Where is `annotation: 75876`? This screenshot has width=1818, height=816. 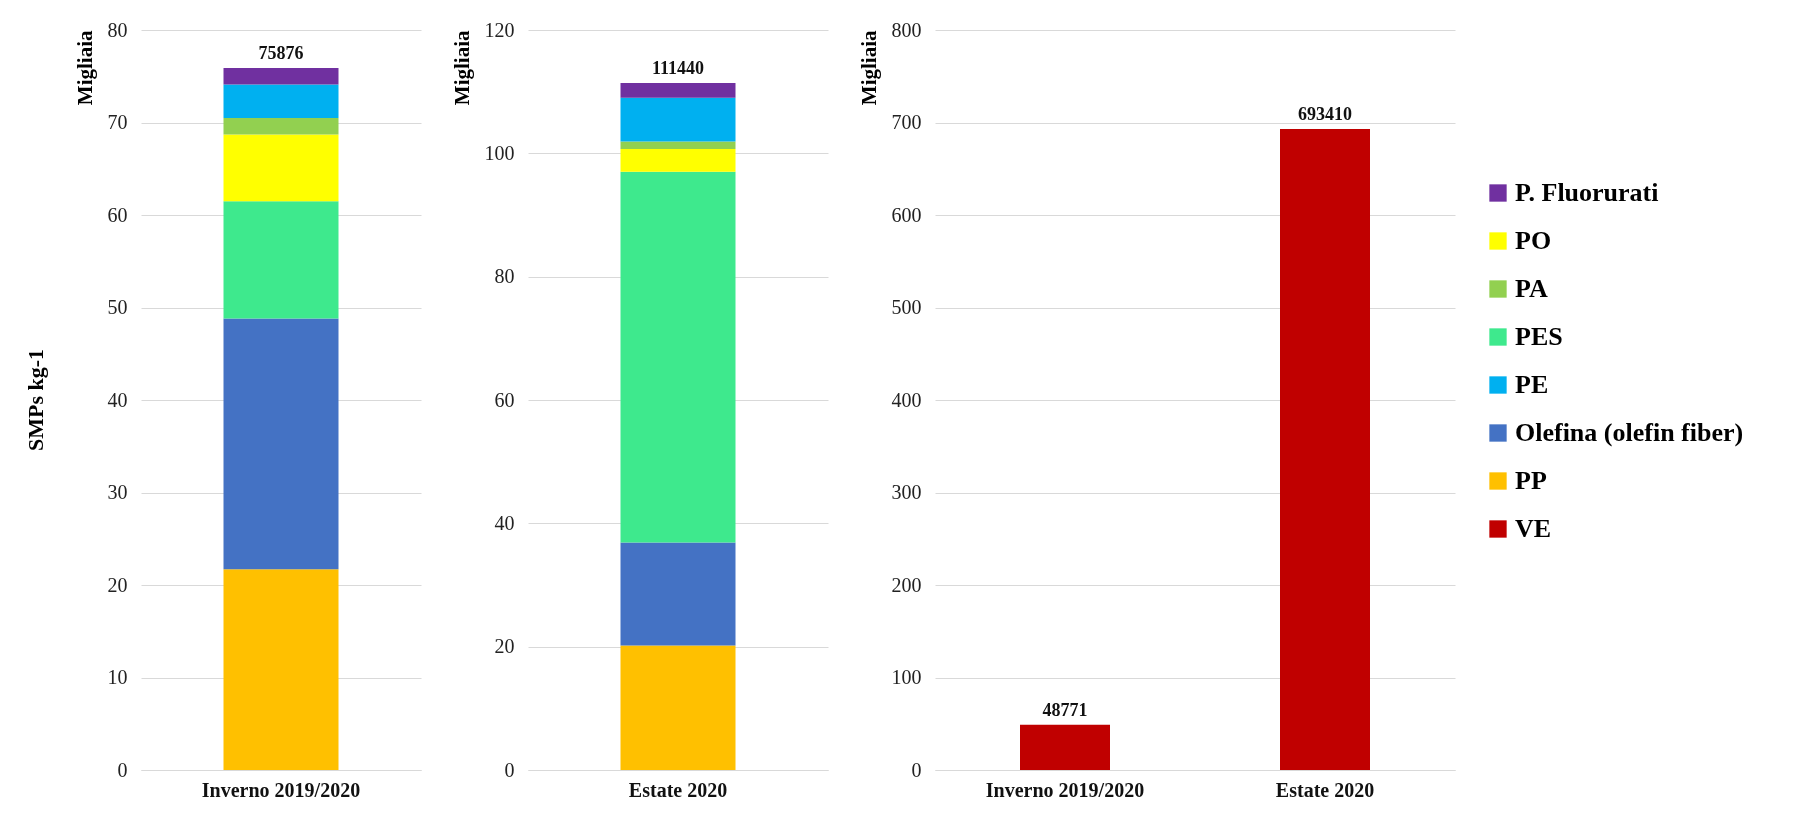
annotation: 75876 is located at coordinates (281, 53).